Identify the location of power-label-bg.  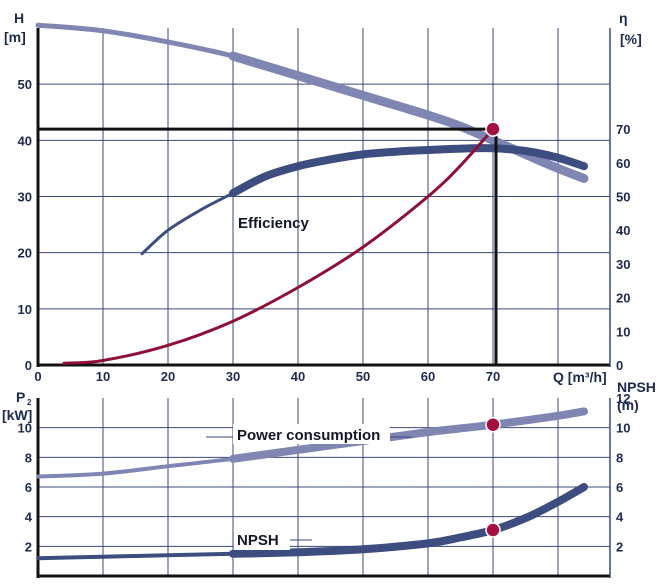
(311, 434).